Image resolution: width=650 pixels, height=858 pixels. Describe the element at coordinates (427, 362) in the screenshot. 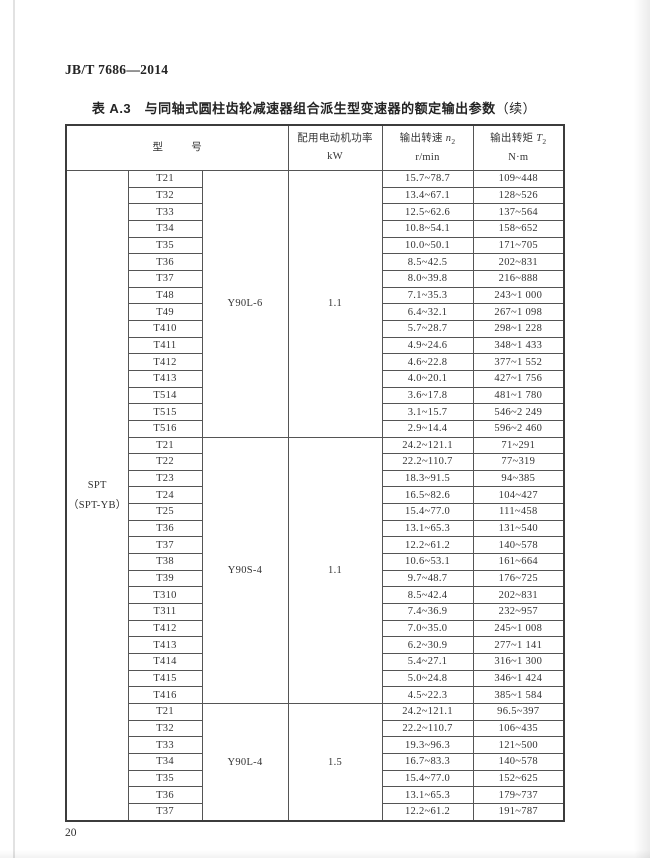

I see `speed-cell: 4.6~22.8` at that location.